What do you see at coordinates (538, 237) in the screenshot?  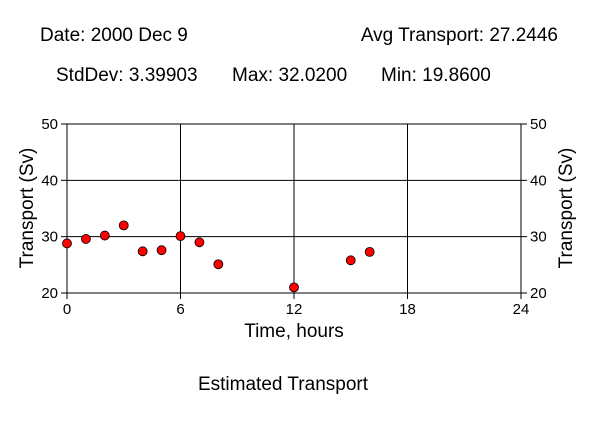 I see `y-tick-label-right: 30` at bounding box center [538, 237].